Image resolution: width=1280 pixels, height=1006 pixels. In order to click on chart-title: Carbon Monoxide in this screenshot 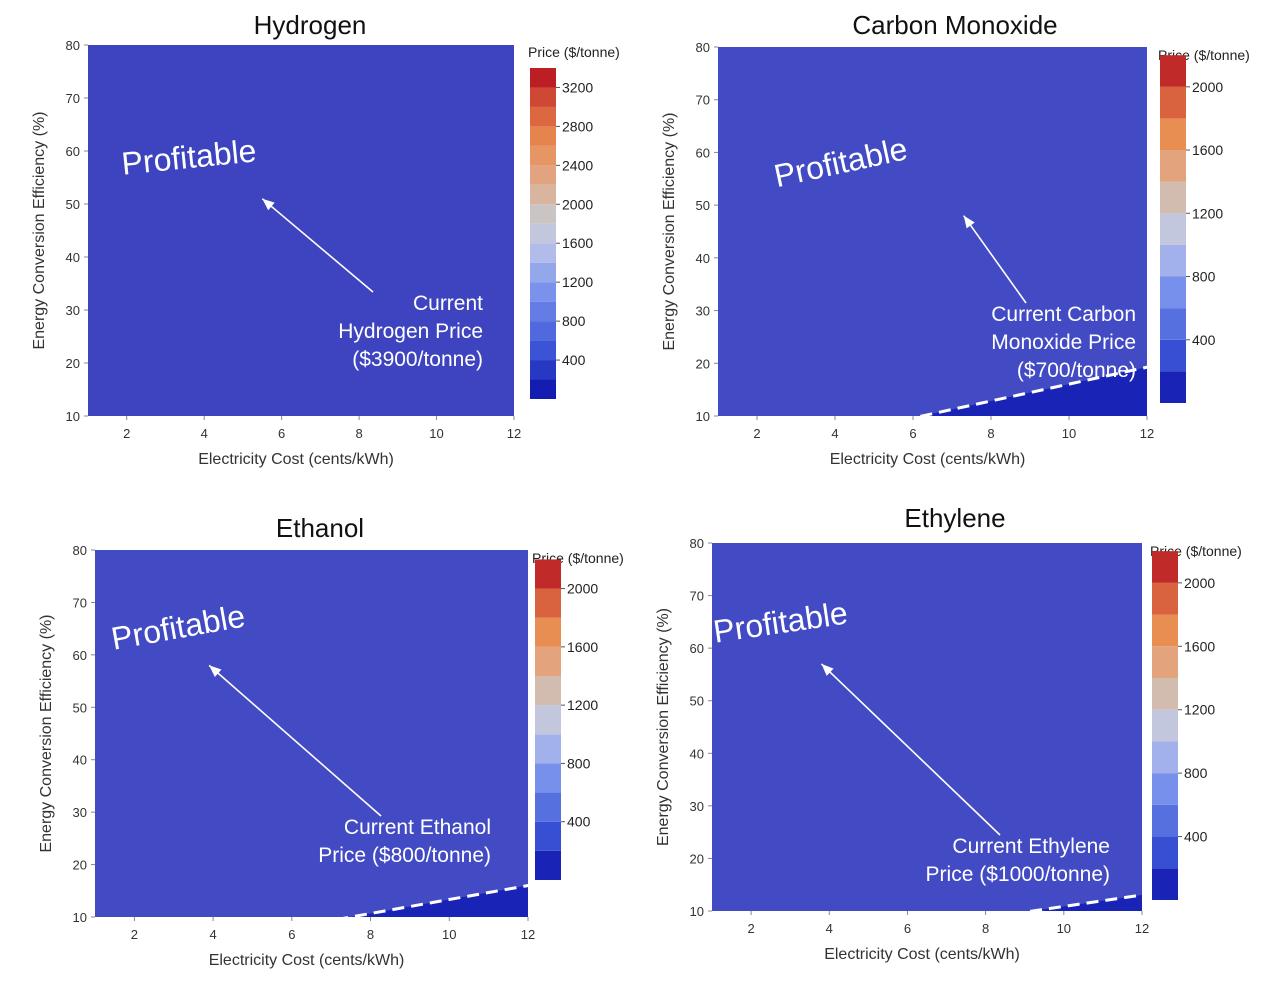, I will do `click(954, 25)`.